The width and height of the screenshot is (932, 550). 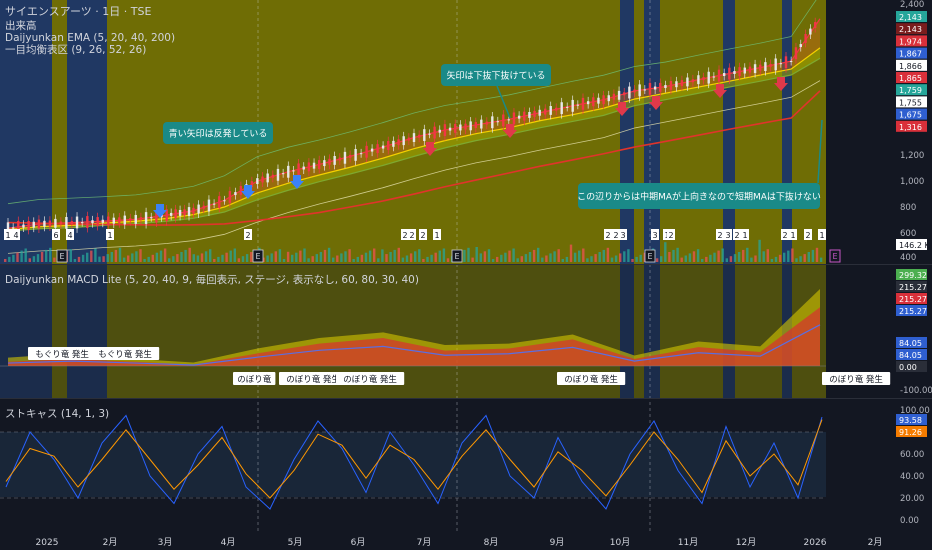 What do you see at coordinates (258, 256) in the screenshot?
I see `earnings-marker` at bounding box center [258, 256].